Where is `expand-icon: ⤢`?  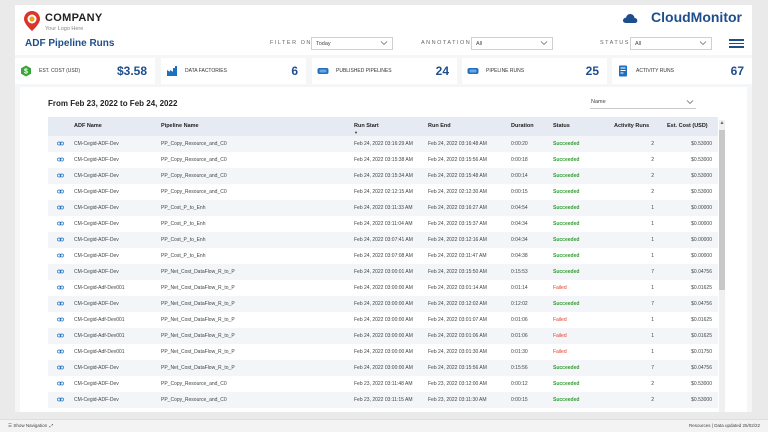 expand-icon: ⤢ is located at coordinates (51, 425).